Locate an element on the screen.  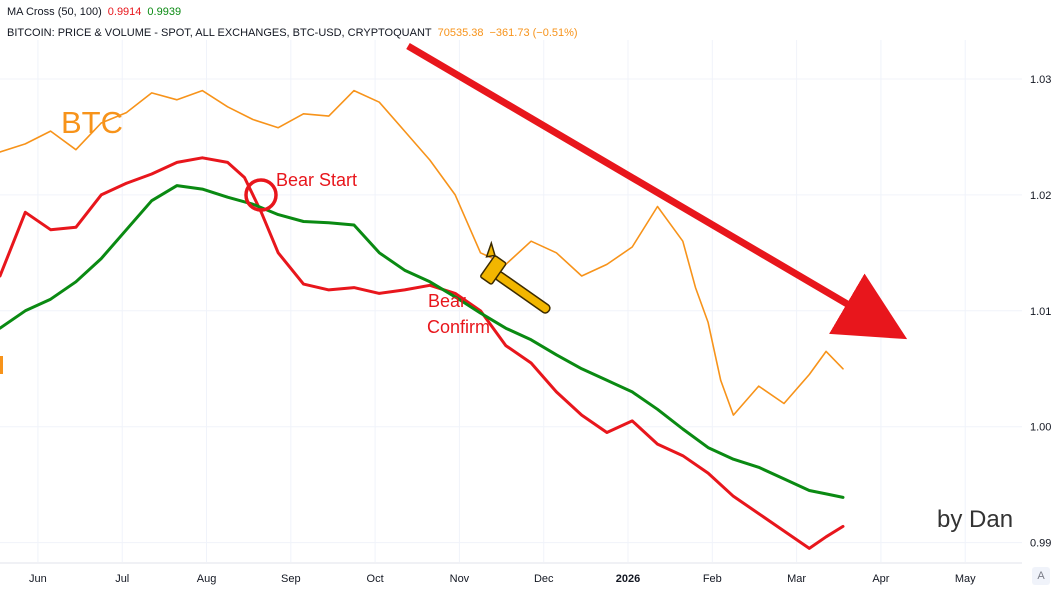
y-tick-label: 1.00 is located at coordinates (1040, 428).